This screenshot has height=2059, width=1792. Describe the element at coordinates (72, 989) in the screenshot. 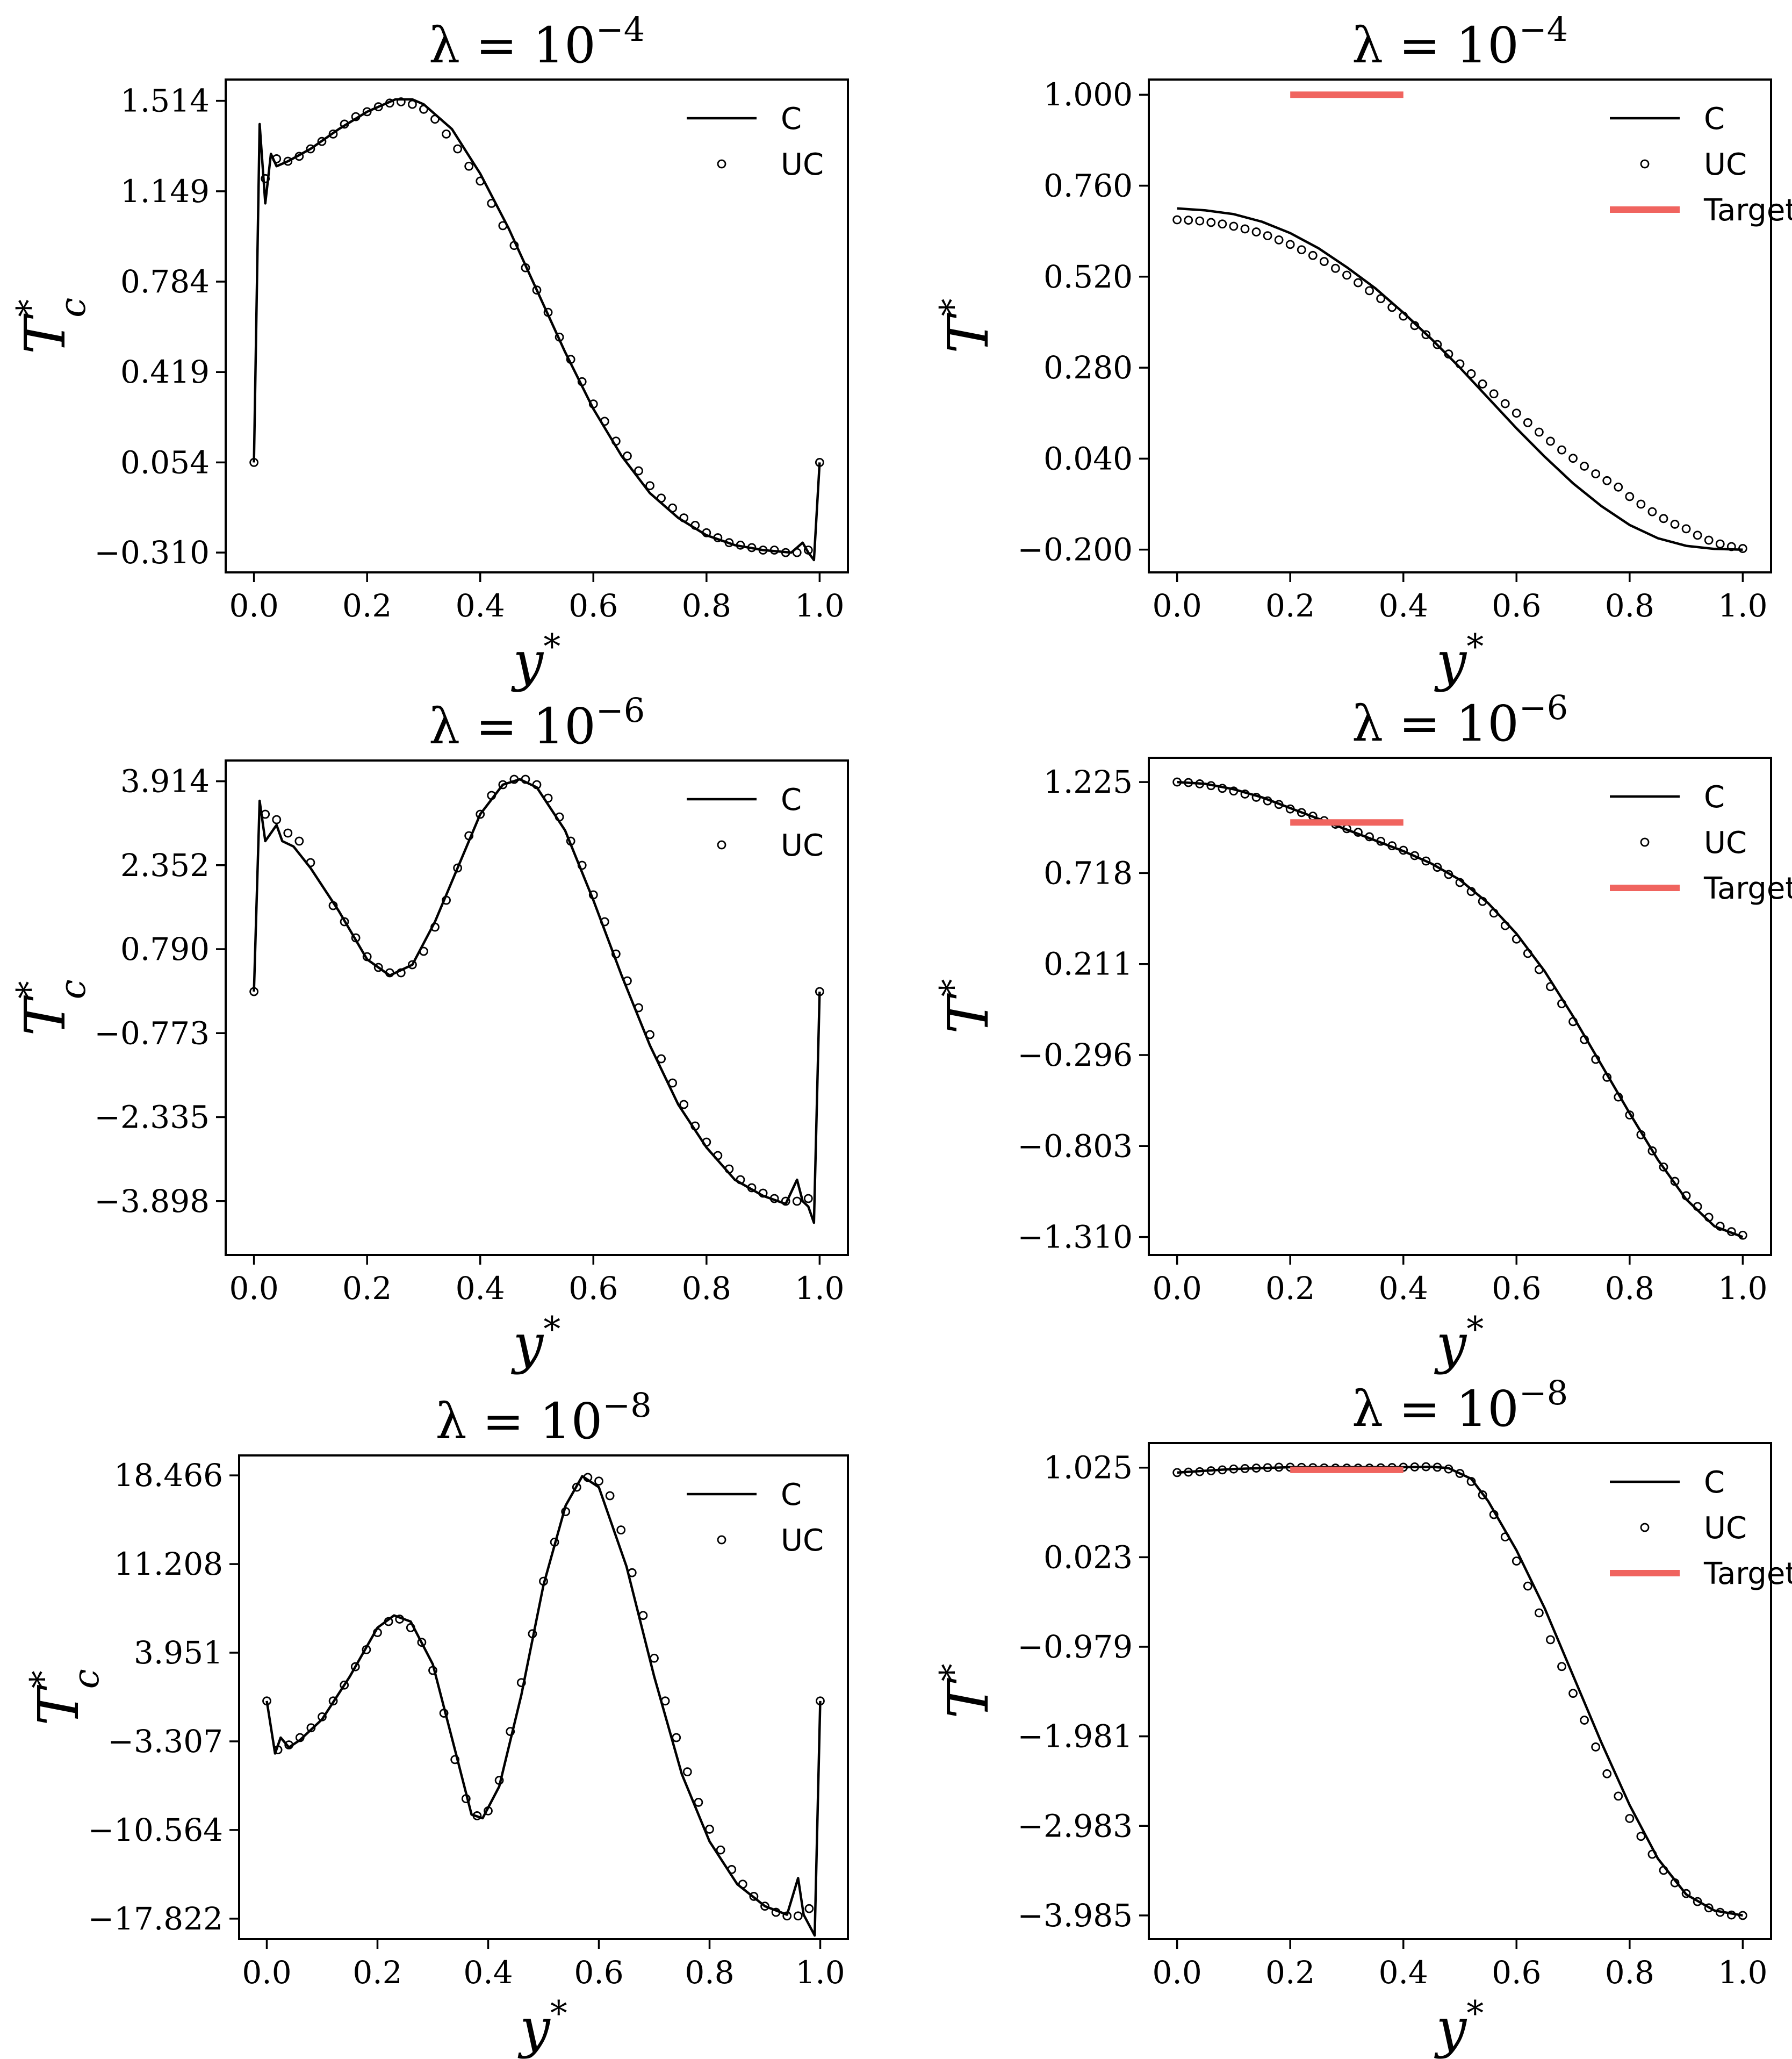

I see `y-axis-label-sub: c` at that location.